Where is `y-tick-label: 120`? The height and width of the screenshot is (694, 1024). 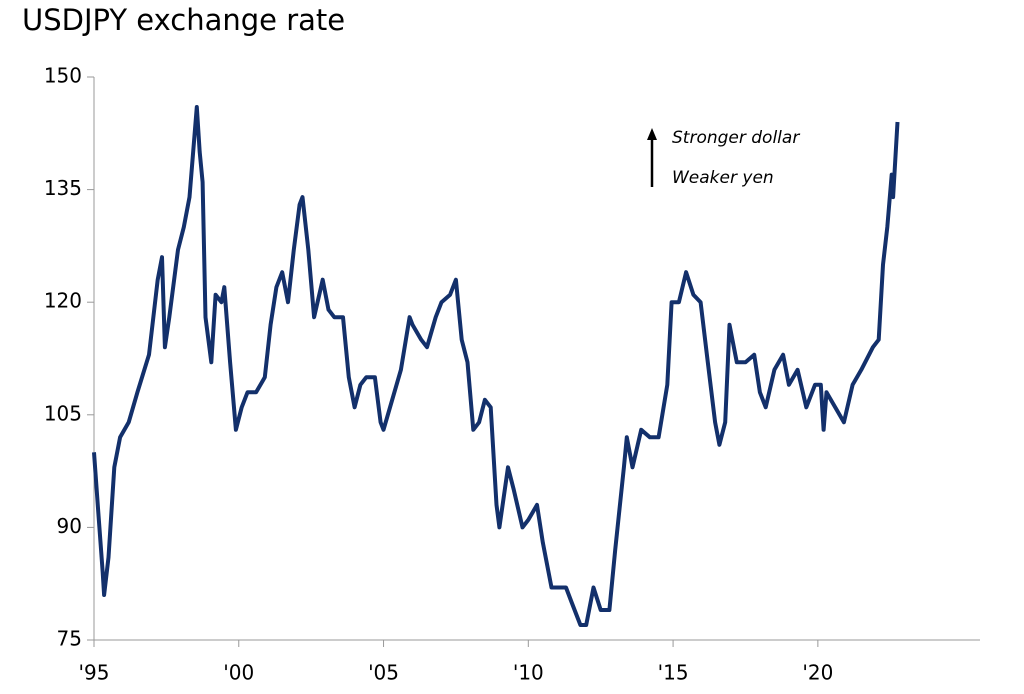
y-tick-label: 120 is located at coordinates (63, 301).